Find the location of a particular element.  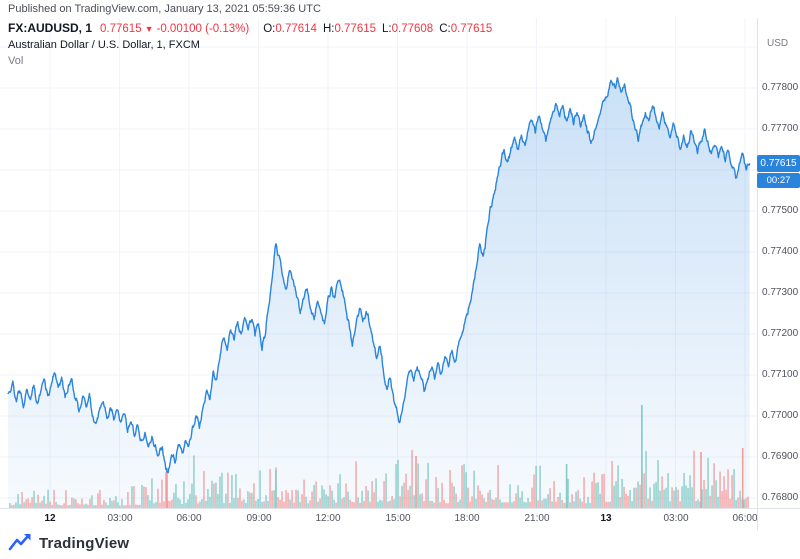

symbol-description: Australian Dollar / U.S. Dollar, 1, FXCM is located at coordinates (104, 45).